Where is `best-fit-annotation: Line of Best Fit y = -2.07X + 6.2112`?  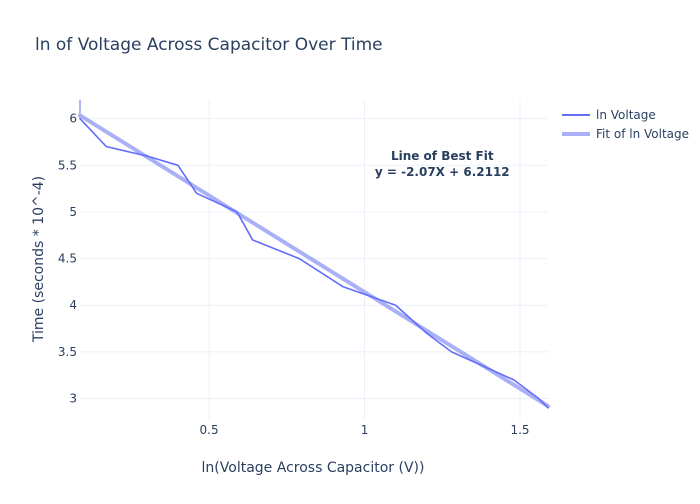 best-fit-annotation: Line of Best Fit y = -2.07X + 6.2112 is located at coordinates (442, 164).